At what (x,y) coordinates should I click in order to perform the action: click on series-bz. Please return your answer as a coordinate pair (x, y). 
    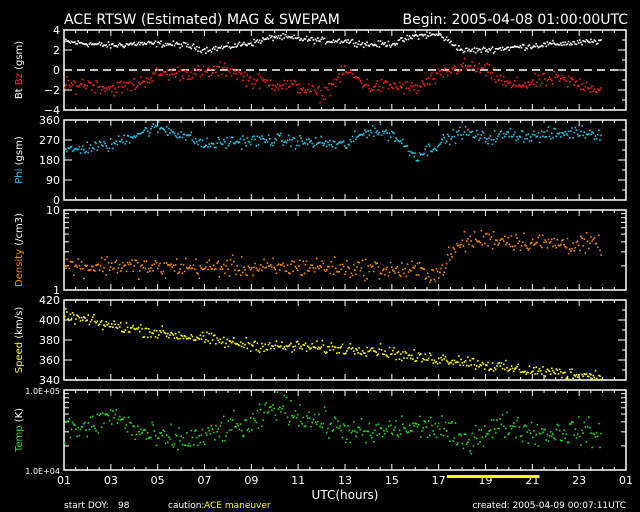
    Looking at the image, I should click on (333, 80).